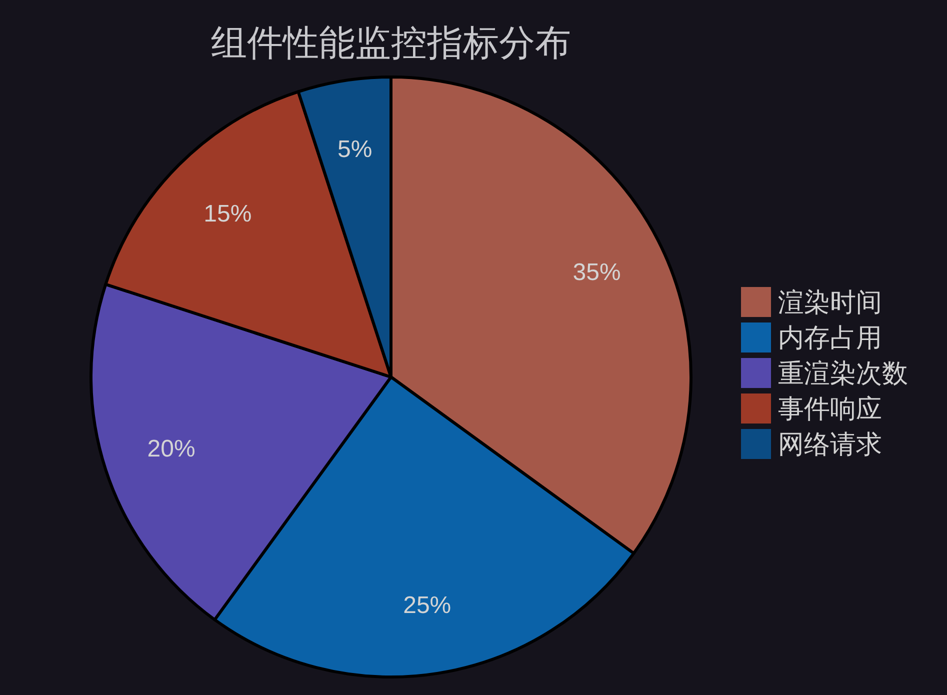  What do you see at coordinates (355, 149) in the screenshot?
I see `data-label: 5%` at bounding box center [355, 149].